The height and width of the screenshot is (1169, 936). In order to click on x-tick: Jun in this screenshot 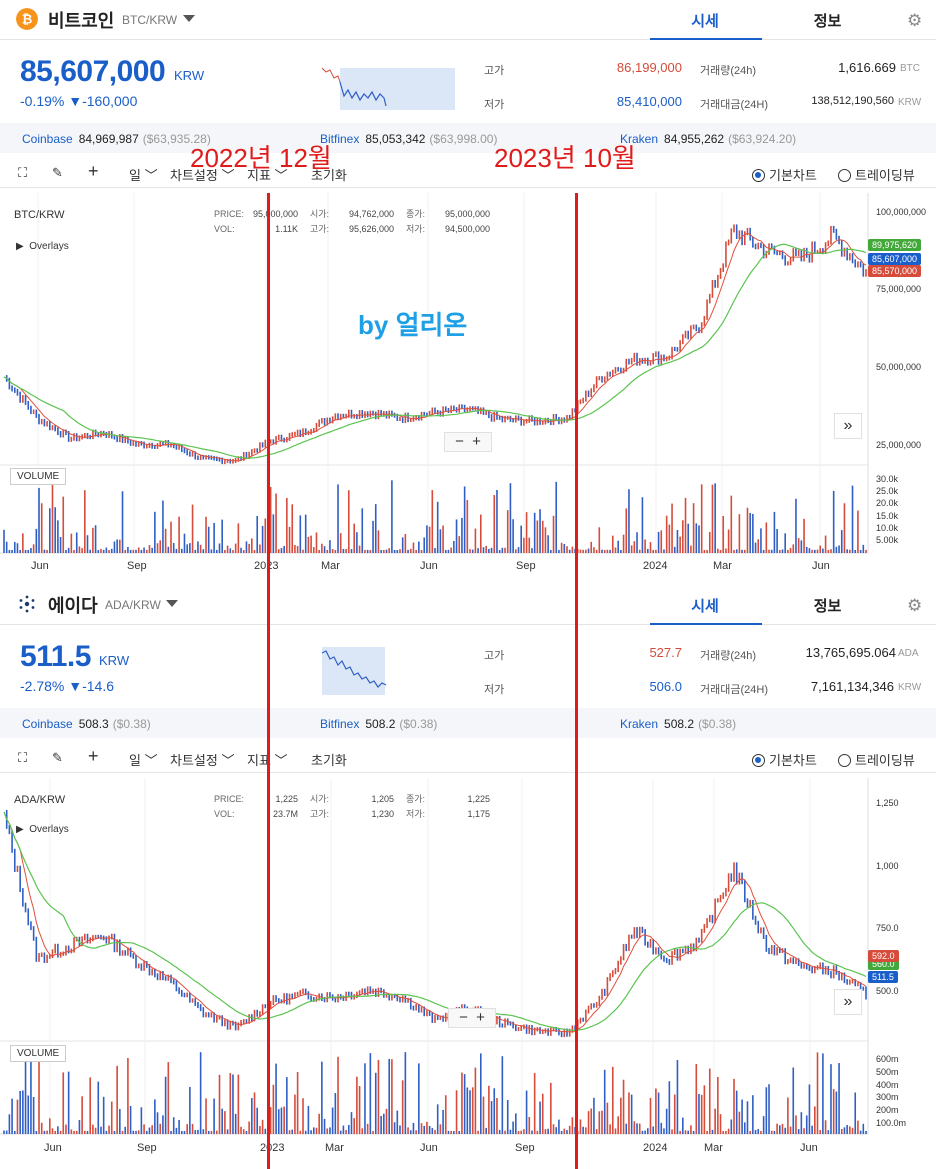, I will do `click(53, 1148)`.